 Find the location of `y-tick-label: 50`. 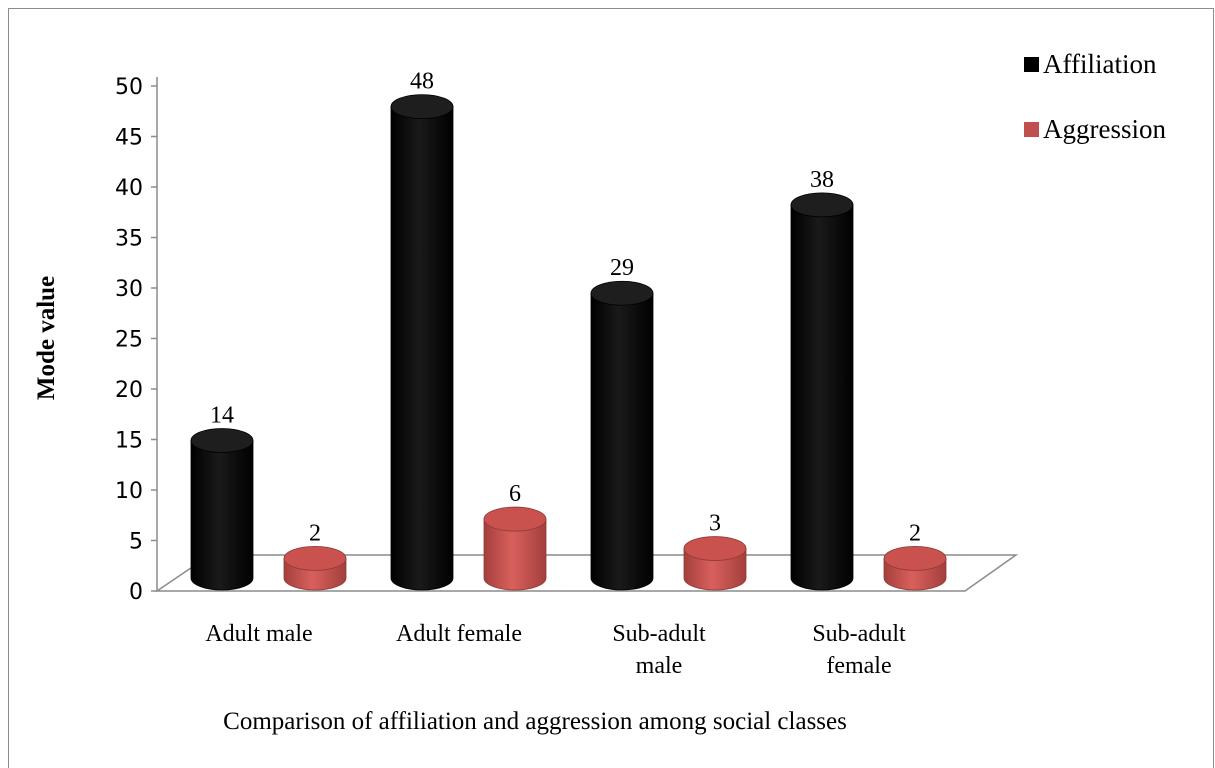

y-tick-label: 50 is located at coordinates (129, 87).